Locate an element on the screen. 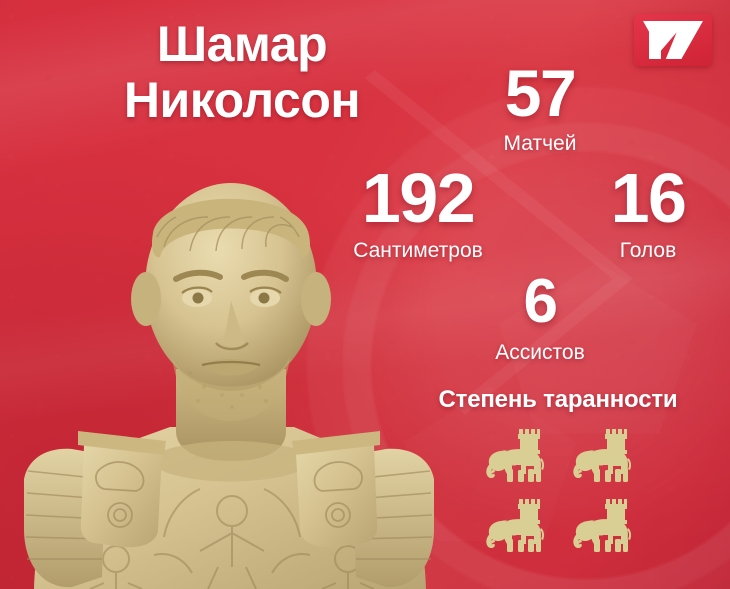 The width and height of the screenshot is (730, 589). stat-goals: 16 Голов is located at coordinates (648, 211).